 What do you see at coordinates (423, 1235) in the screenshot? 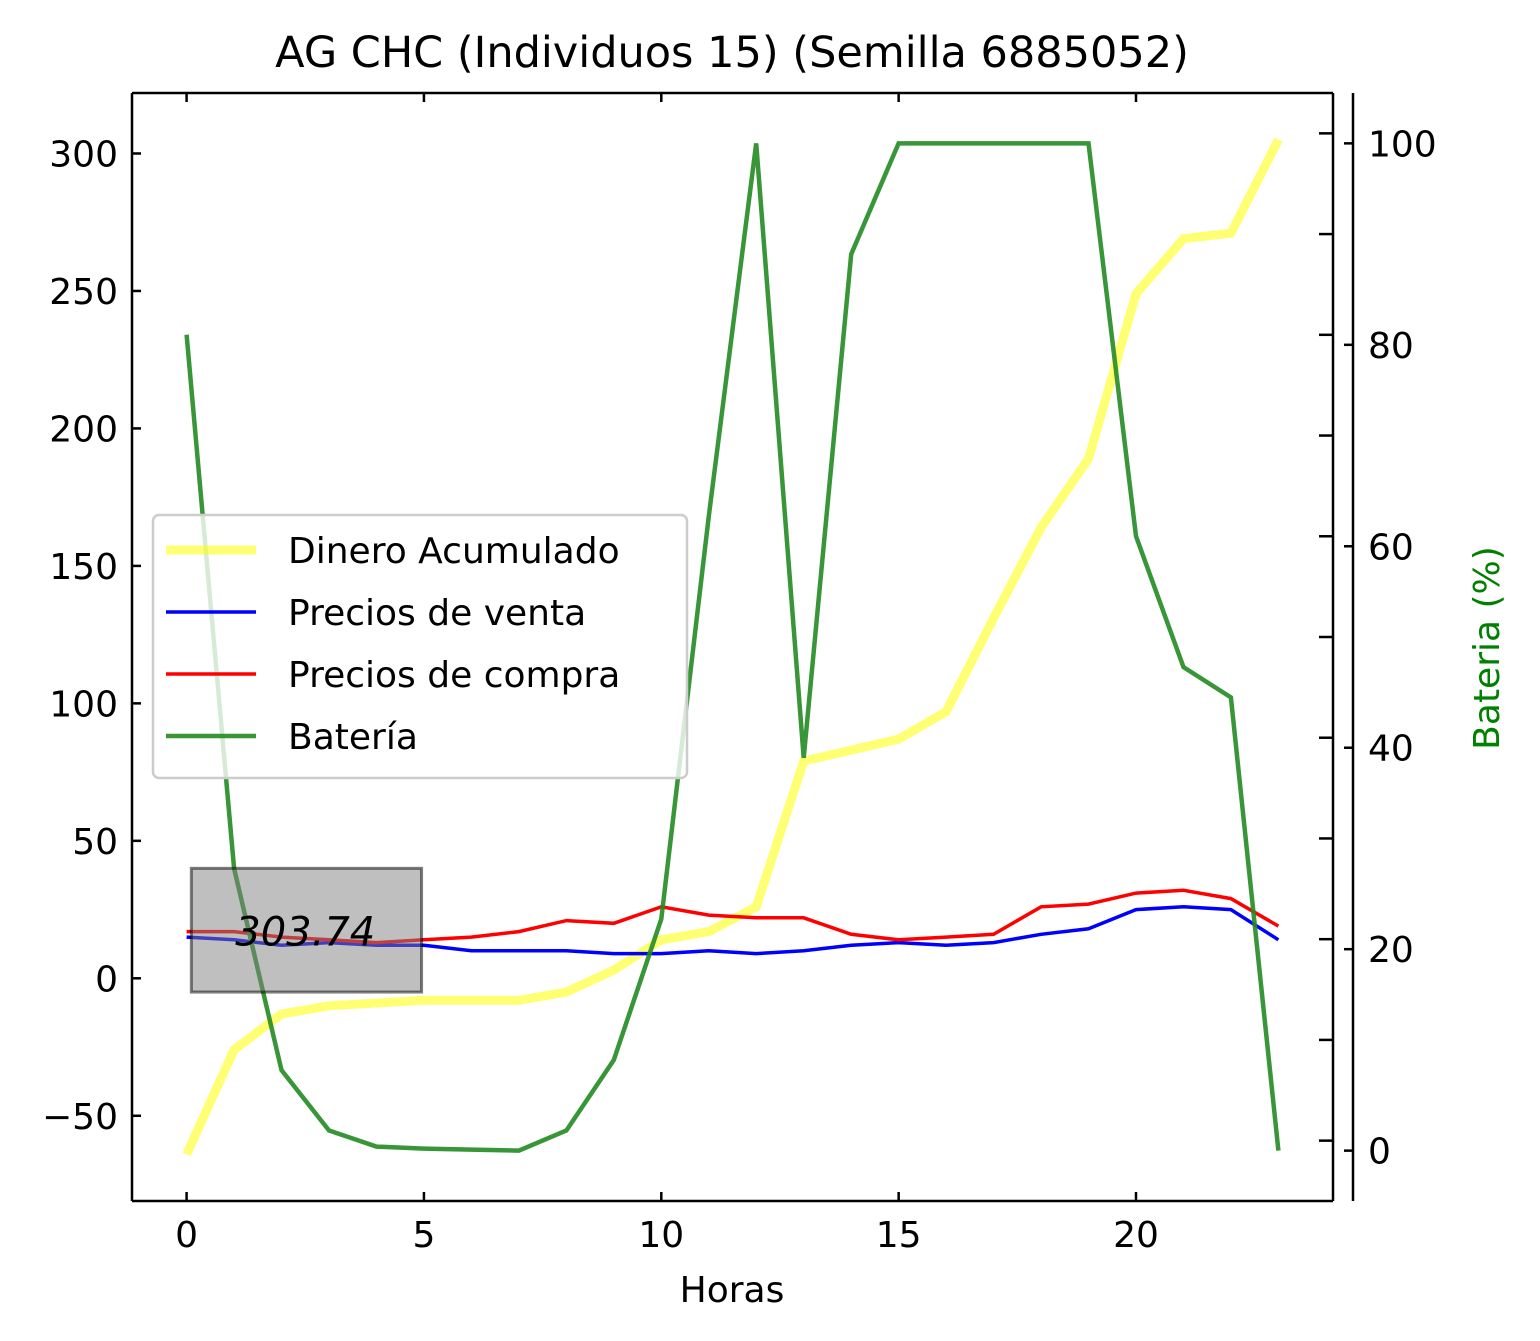
I see `x-tick-label: 5` at bounding box center [423, 1235].